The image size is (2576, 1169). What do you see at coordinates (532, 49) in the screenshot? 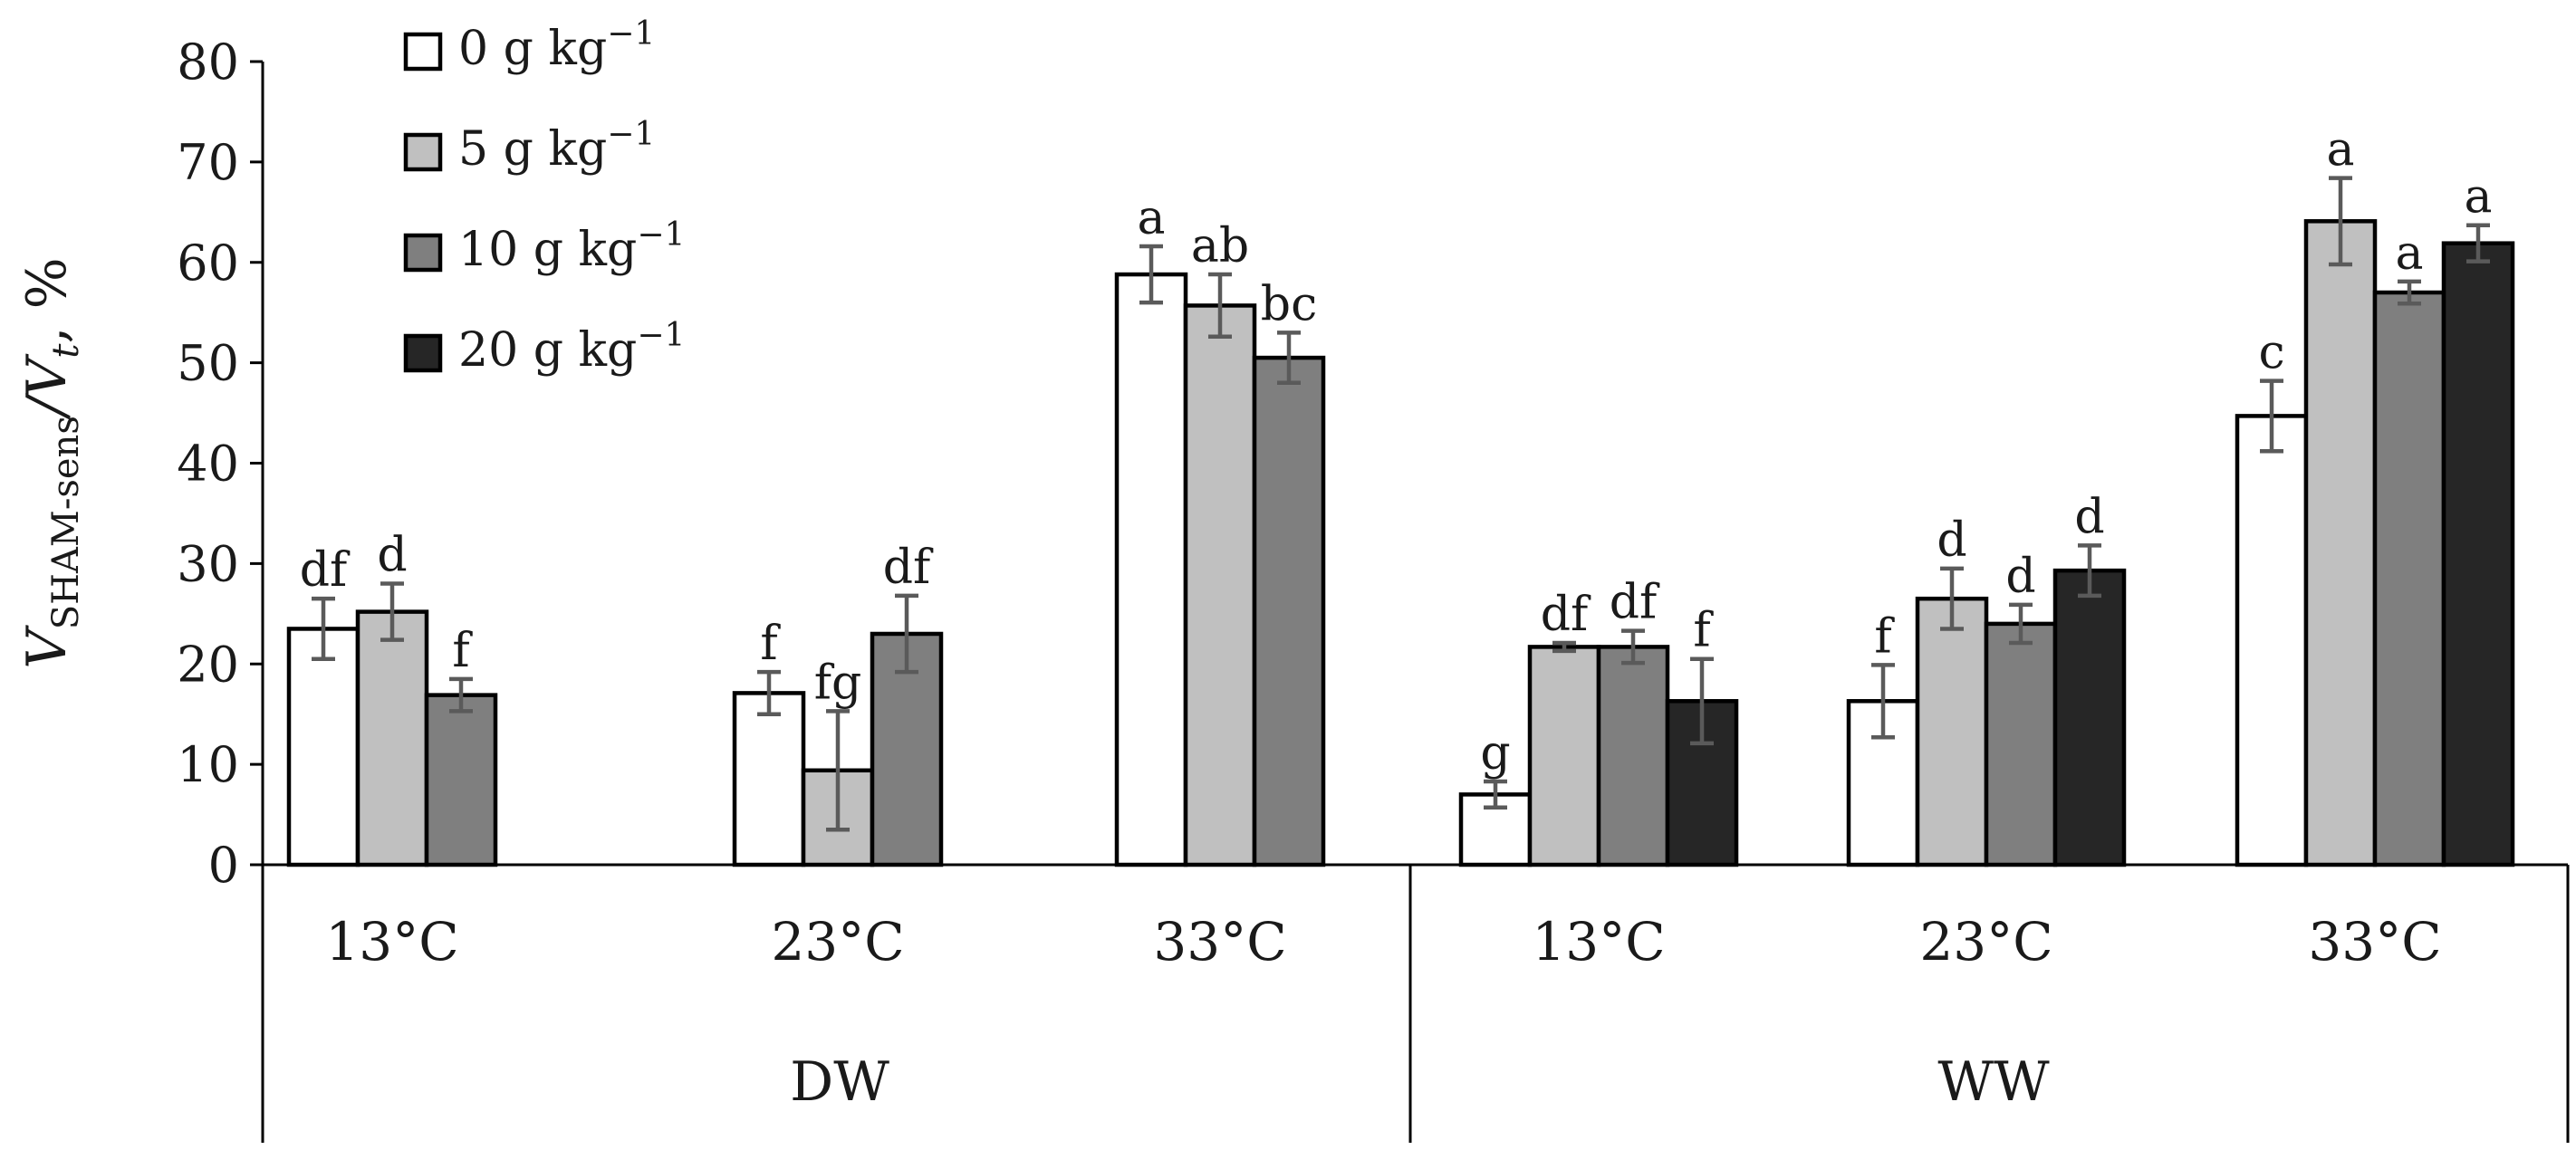
I see `legend-entry-name: 0 g kg` at bounding box center [532, 49].